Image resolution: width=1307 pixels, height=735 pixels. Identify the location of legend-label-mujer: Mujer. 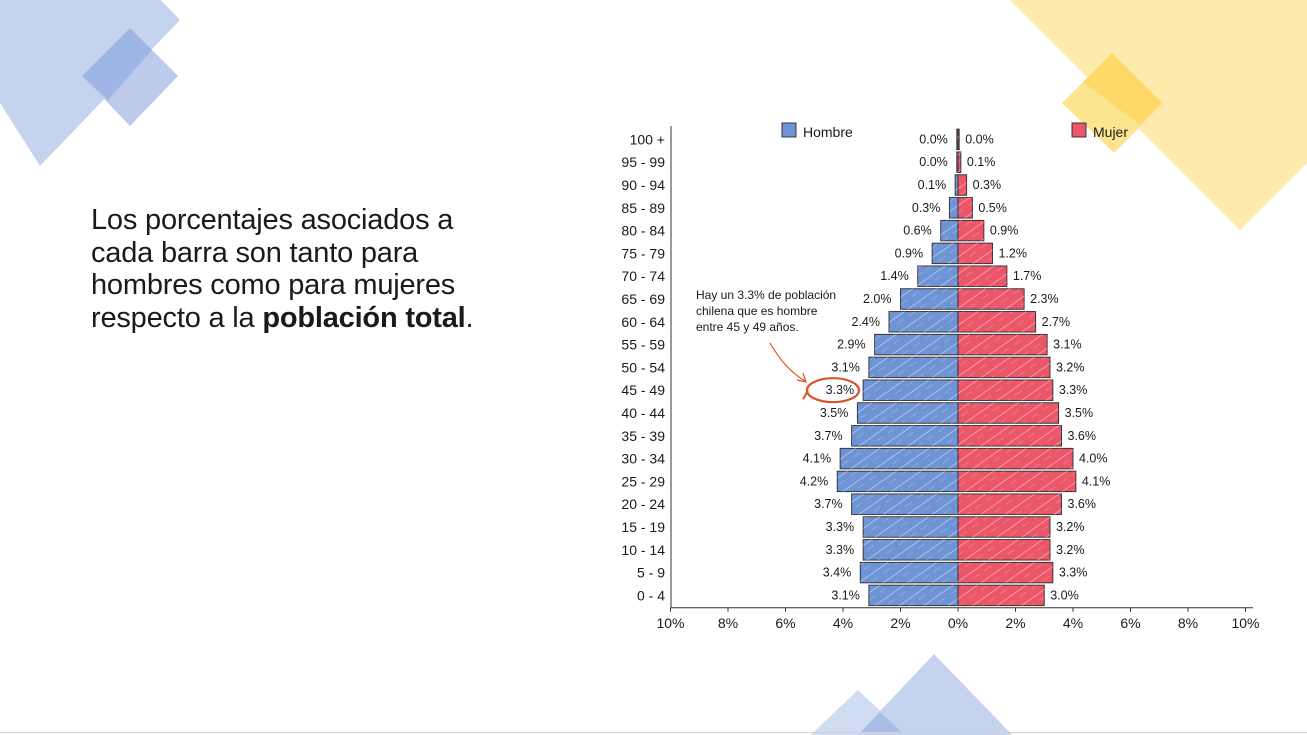
(1110, 132).